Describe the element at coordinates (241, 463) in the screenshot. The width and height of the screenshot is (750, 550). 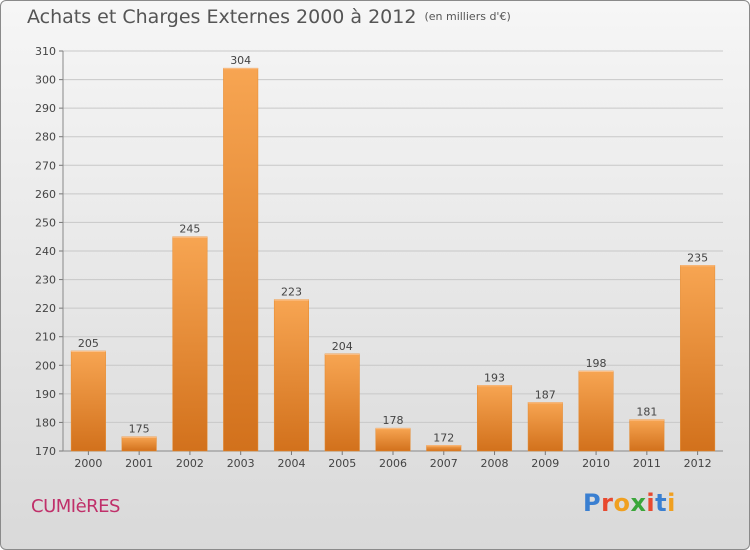
I see `x-tick-label: 2003` at that location.